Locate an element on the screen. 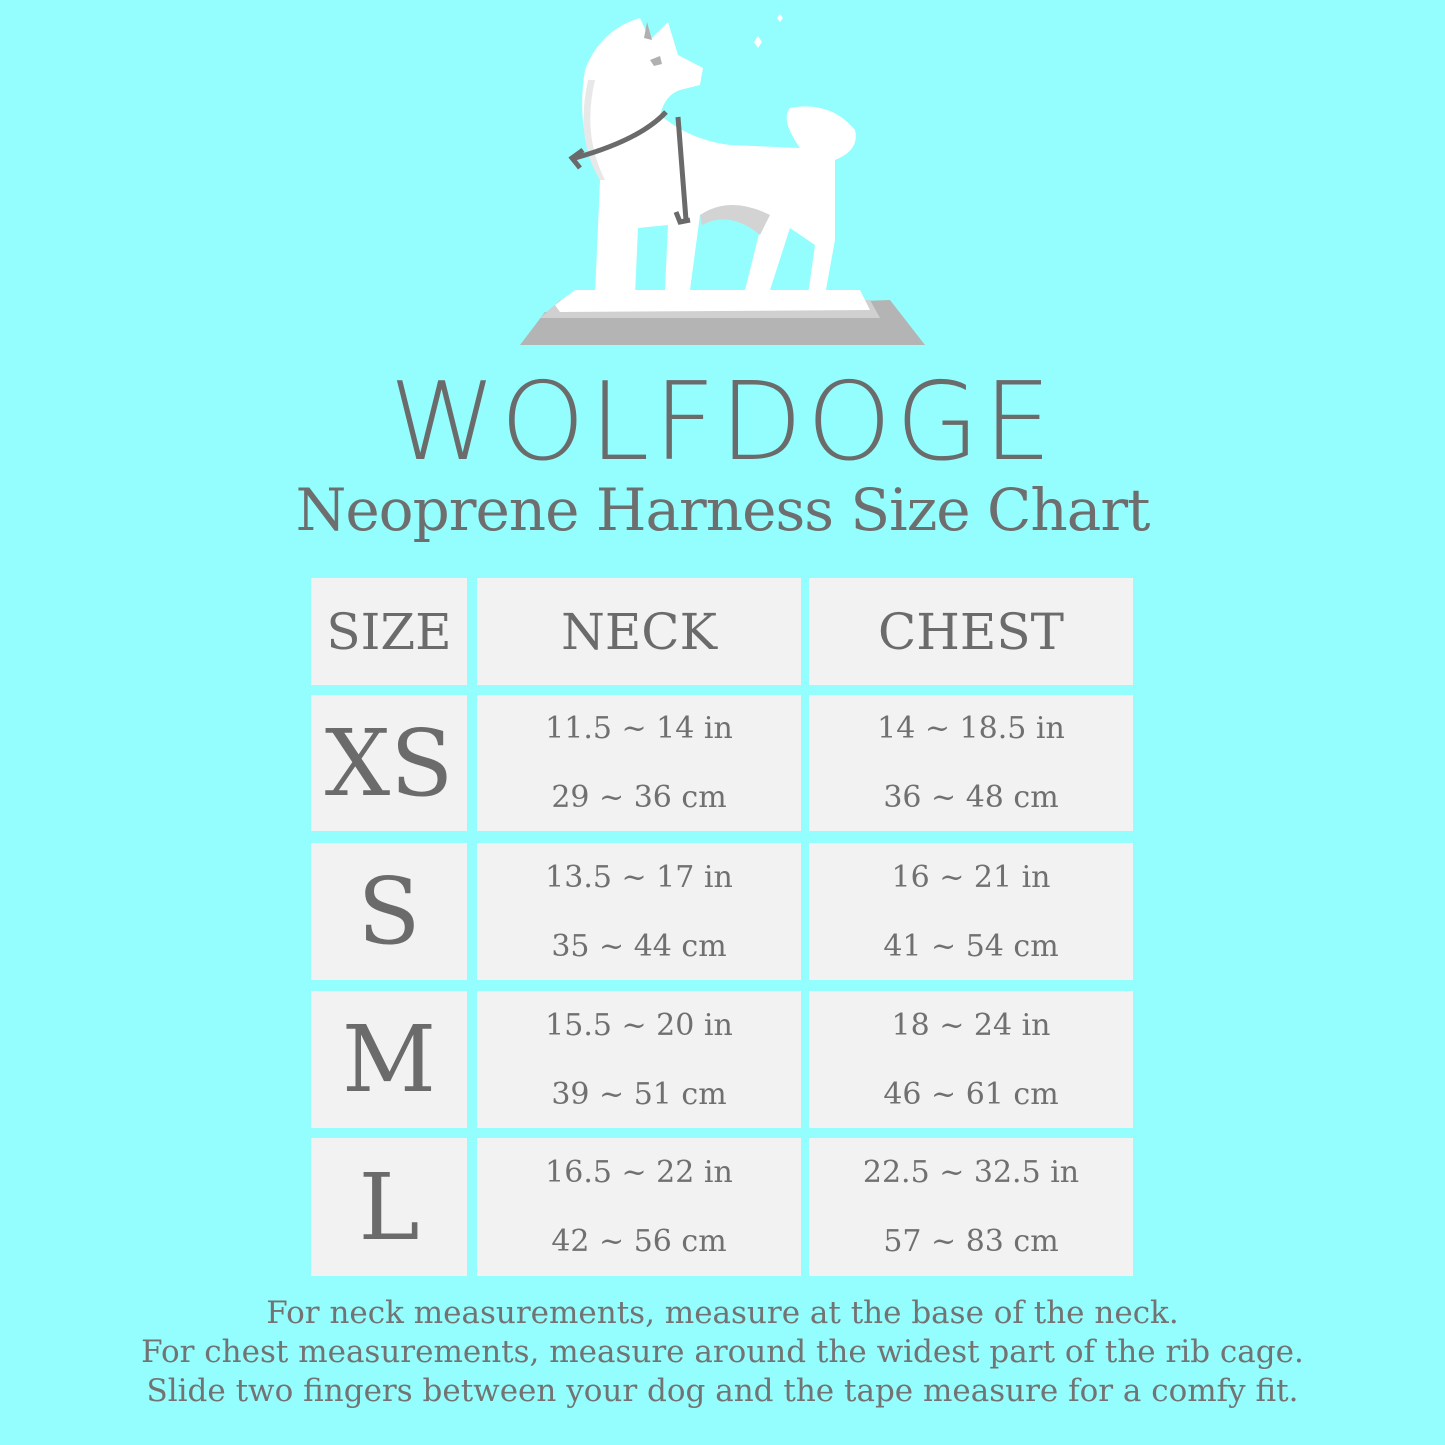  header-neck: NECK is located at coordinates (639, 631).